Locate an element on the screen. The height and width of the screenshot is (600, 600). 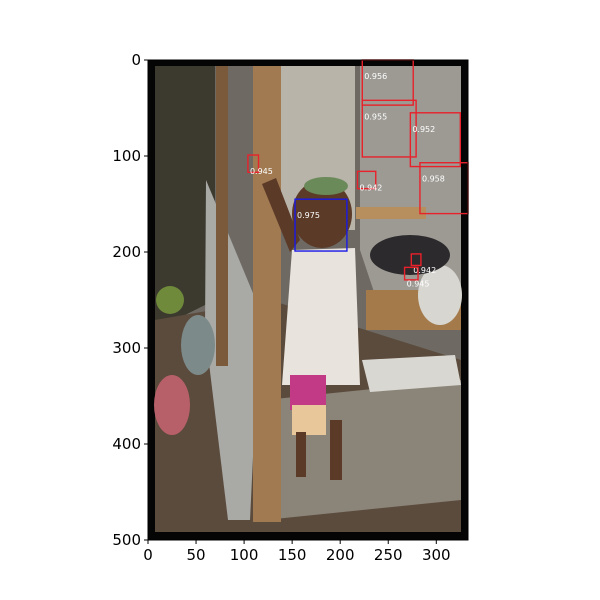
sack is located at coordinates (440, 295).